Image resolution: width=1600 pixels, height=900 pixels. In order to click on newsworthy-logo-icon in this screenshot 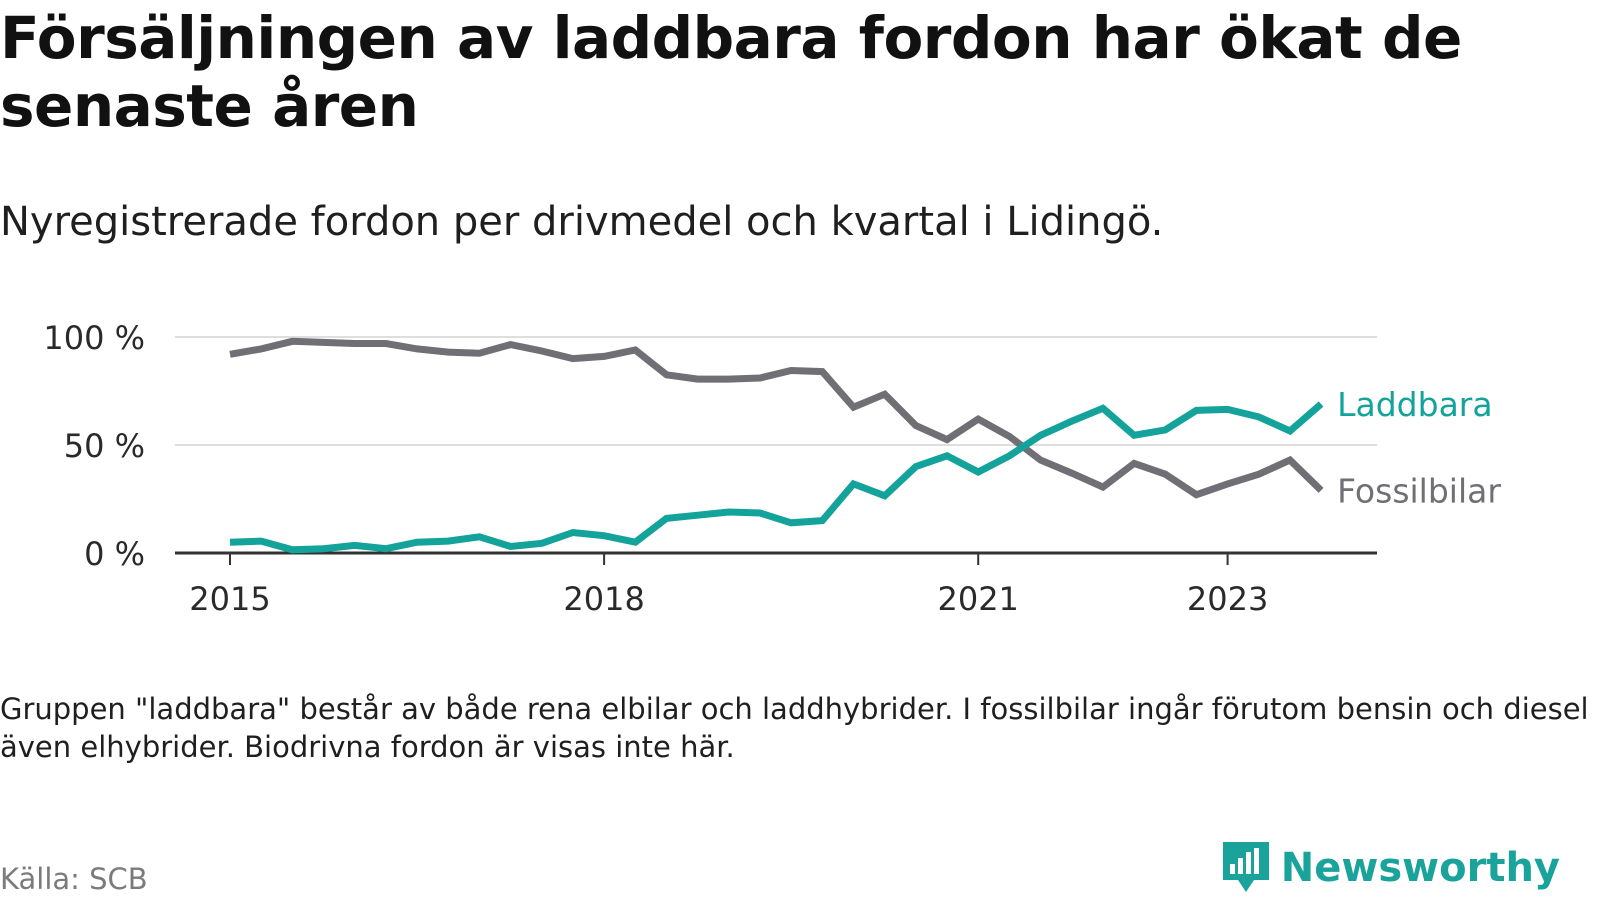, I will do `click(1245, 867)`.